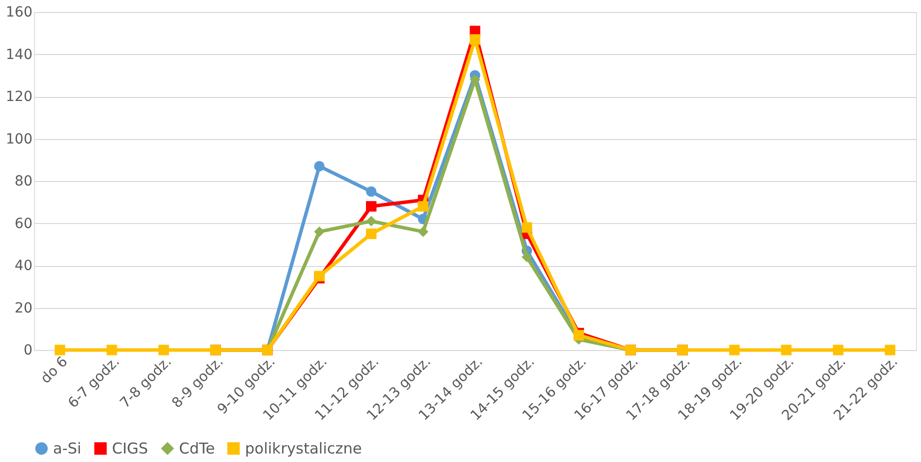 This screenshot has width=921, height=462. What do you see at coordinates (28, 350) in the screenshot?
I see `y-tick-label: 0` at bounding box center [28, 350].